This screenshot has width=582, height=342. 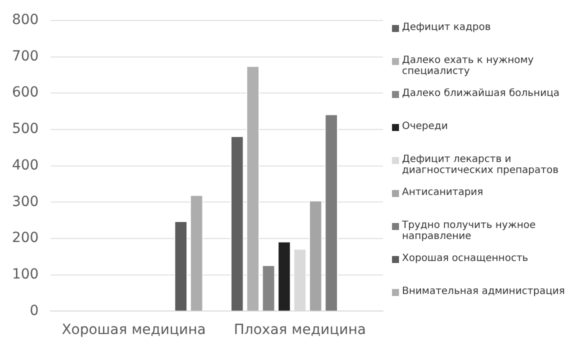 What do you see at coordinates (25, 238) in the screenshot?
I see `y-tick-label: 200` at bounding box center [25, 238].